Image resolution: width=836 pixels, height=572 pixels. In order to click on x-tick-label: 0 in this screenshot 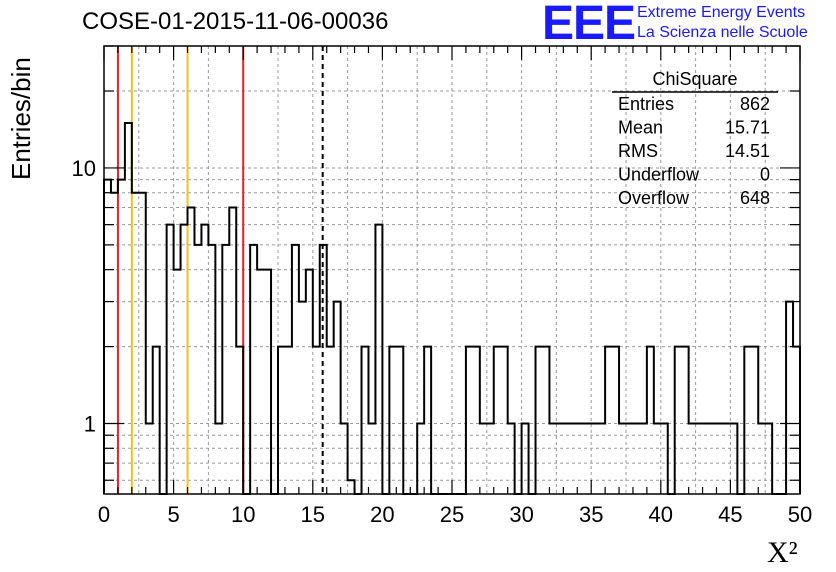, I will do `click(104, 514)`.